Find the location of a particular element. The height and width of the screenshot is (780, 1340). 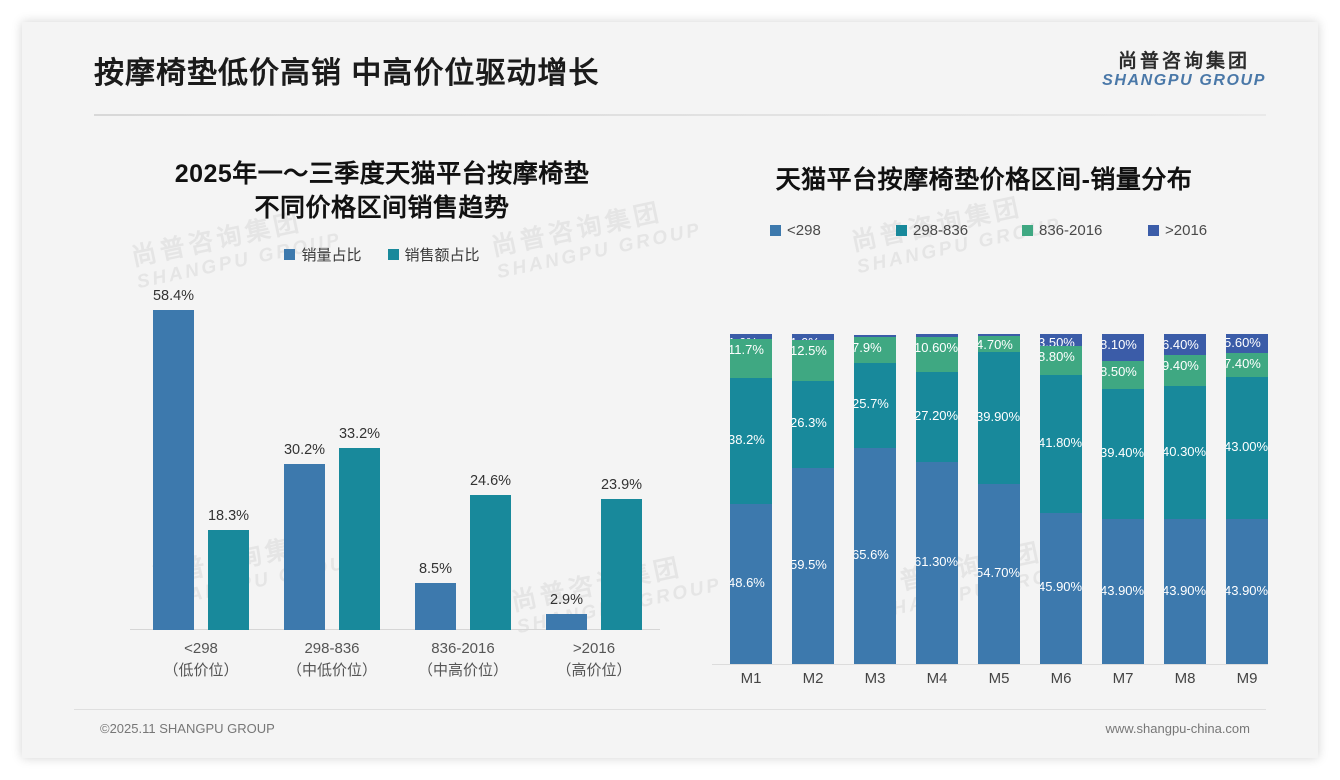

stack-segment-M8-0: 43.90% is located at coordinates (1185, 591).